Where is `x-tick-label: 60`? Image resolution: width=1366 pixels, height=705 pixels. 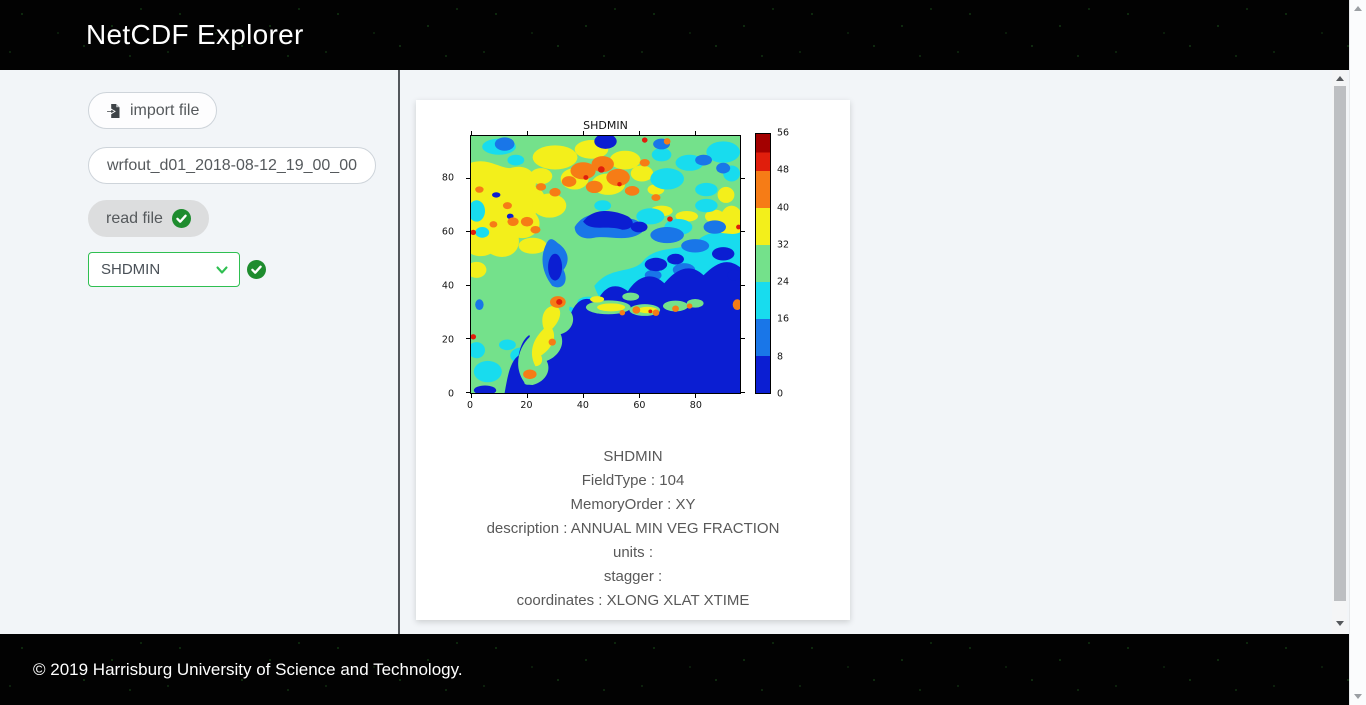
x-tick-label: 60 is located at coordinates (639, 405).